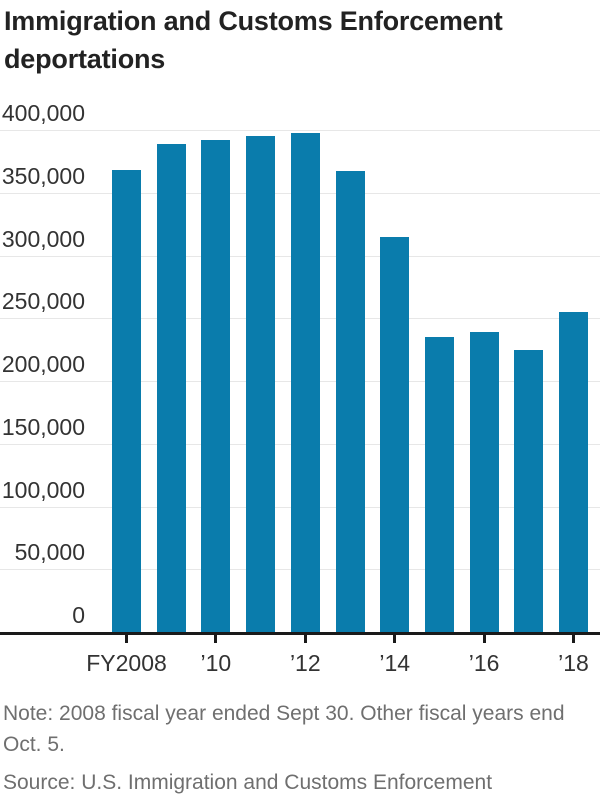  Describe the element at coordinates (395, 434) in the screenshot. I see `bar-FY2014` at that location.